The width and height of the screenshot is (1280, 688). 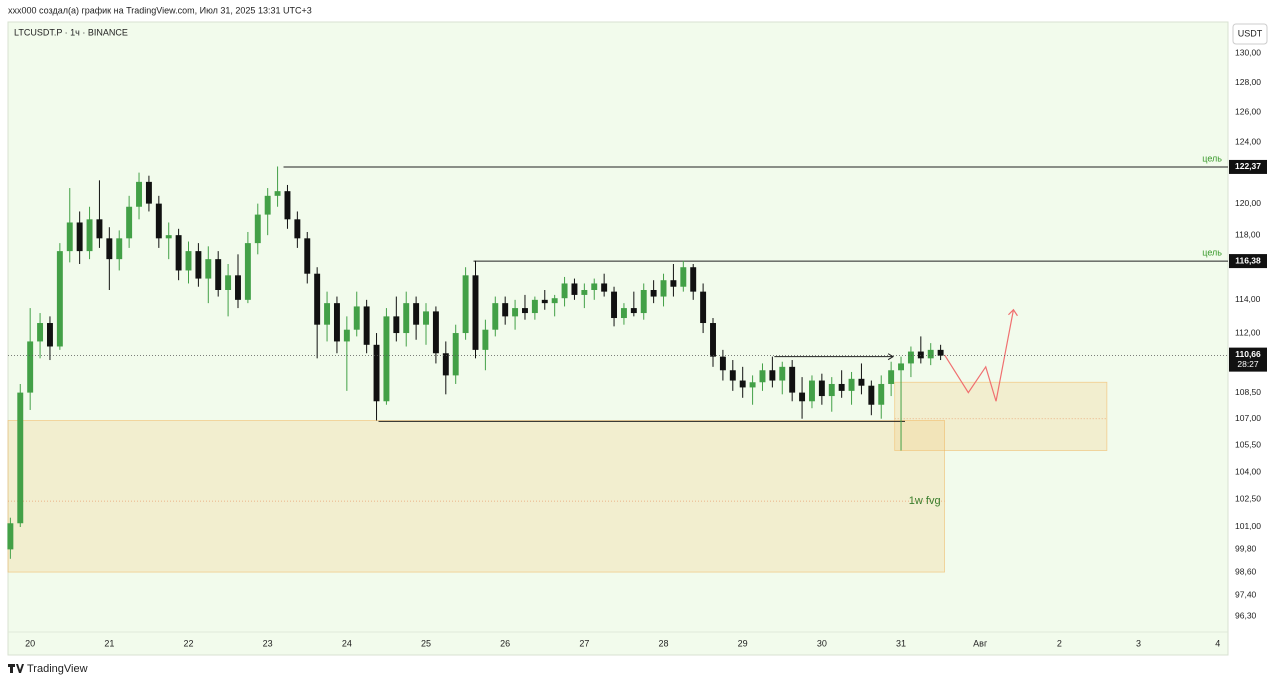 What do you see at coordinates (1248, 499) in the screenshot?
I see `y-tick-label: 102,50` at bounding box center [1248, 499].